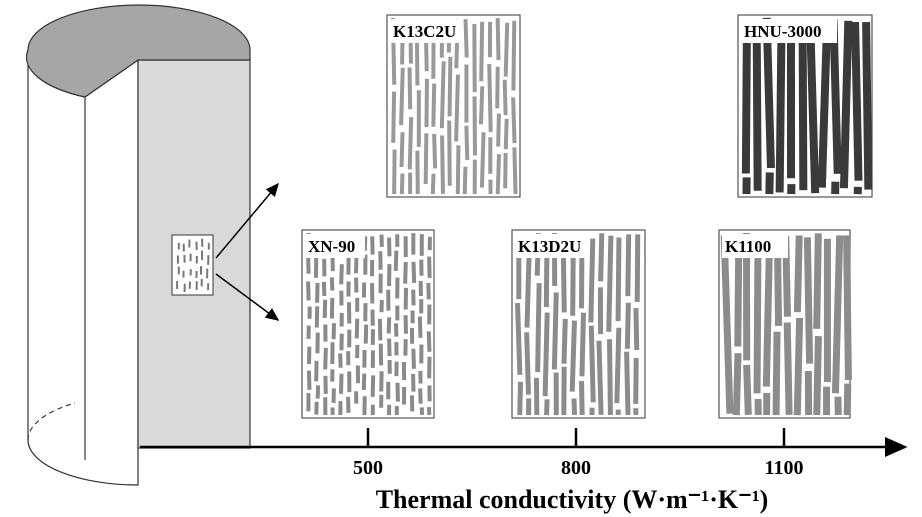 This screenshot has height=517, width=922. I want to click on panel-label: K13C2U, so click(424, 31).